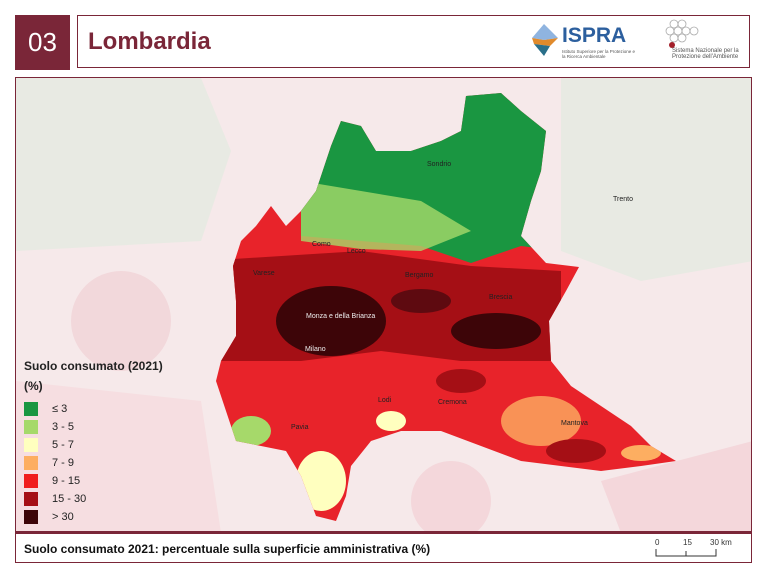 The image size is (768, 568). Describe the element at coordinates (149, 41) in the screenshot. I see `page-title: Lombardia` at that location.